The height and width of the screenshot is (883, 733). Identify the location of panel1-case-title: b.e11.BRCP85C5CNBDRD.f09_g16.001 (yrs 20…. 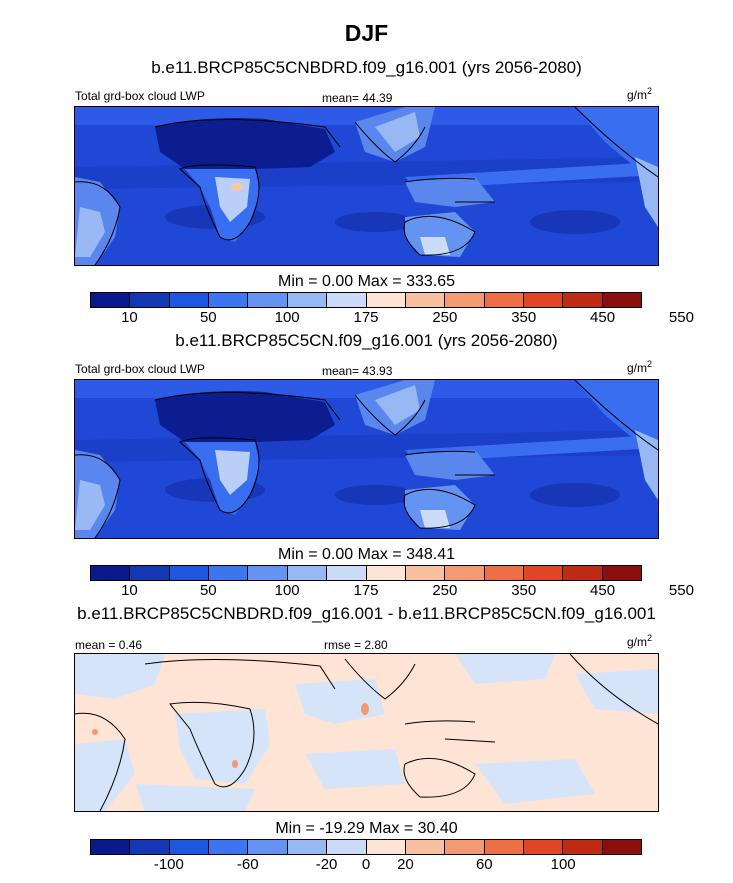
(366, 67).